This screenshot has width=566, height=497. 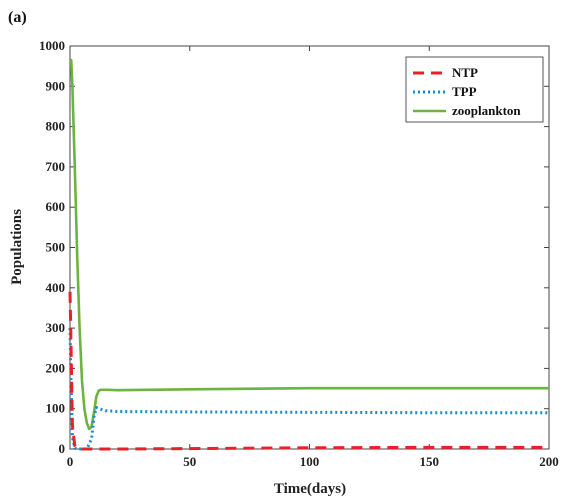 What do you see at coordinates (17, 17) in the screenshot?
I see `panel-label: (a)` at bounding box center [17, 17].